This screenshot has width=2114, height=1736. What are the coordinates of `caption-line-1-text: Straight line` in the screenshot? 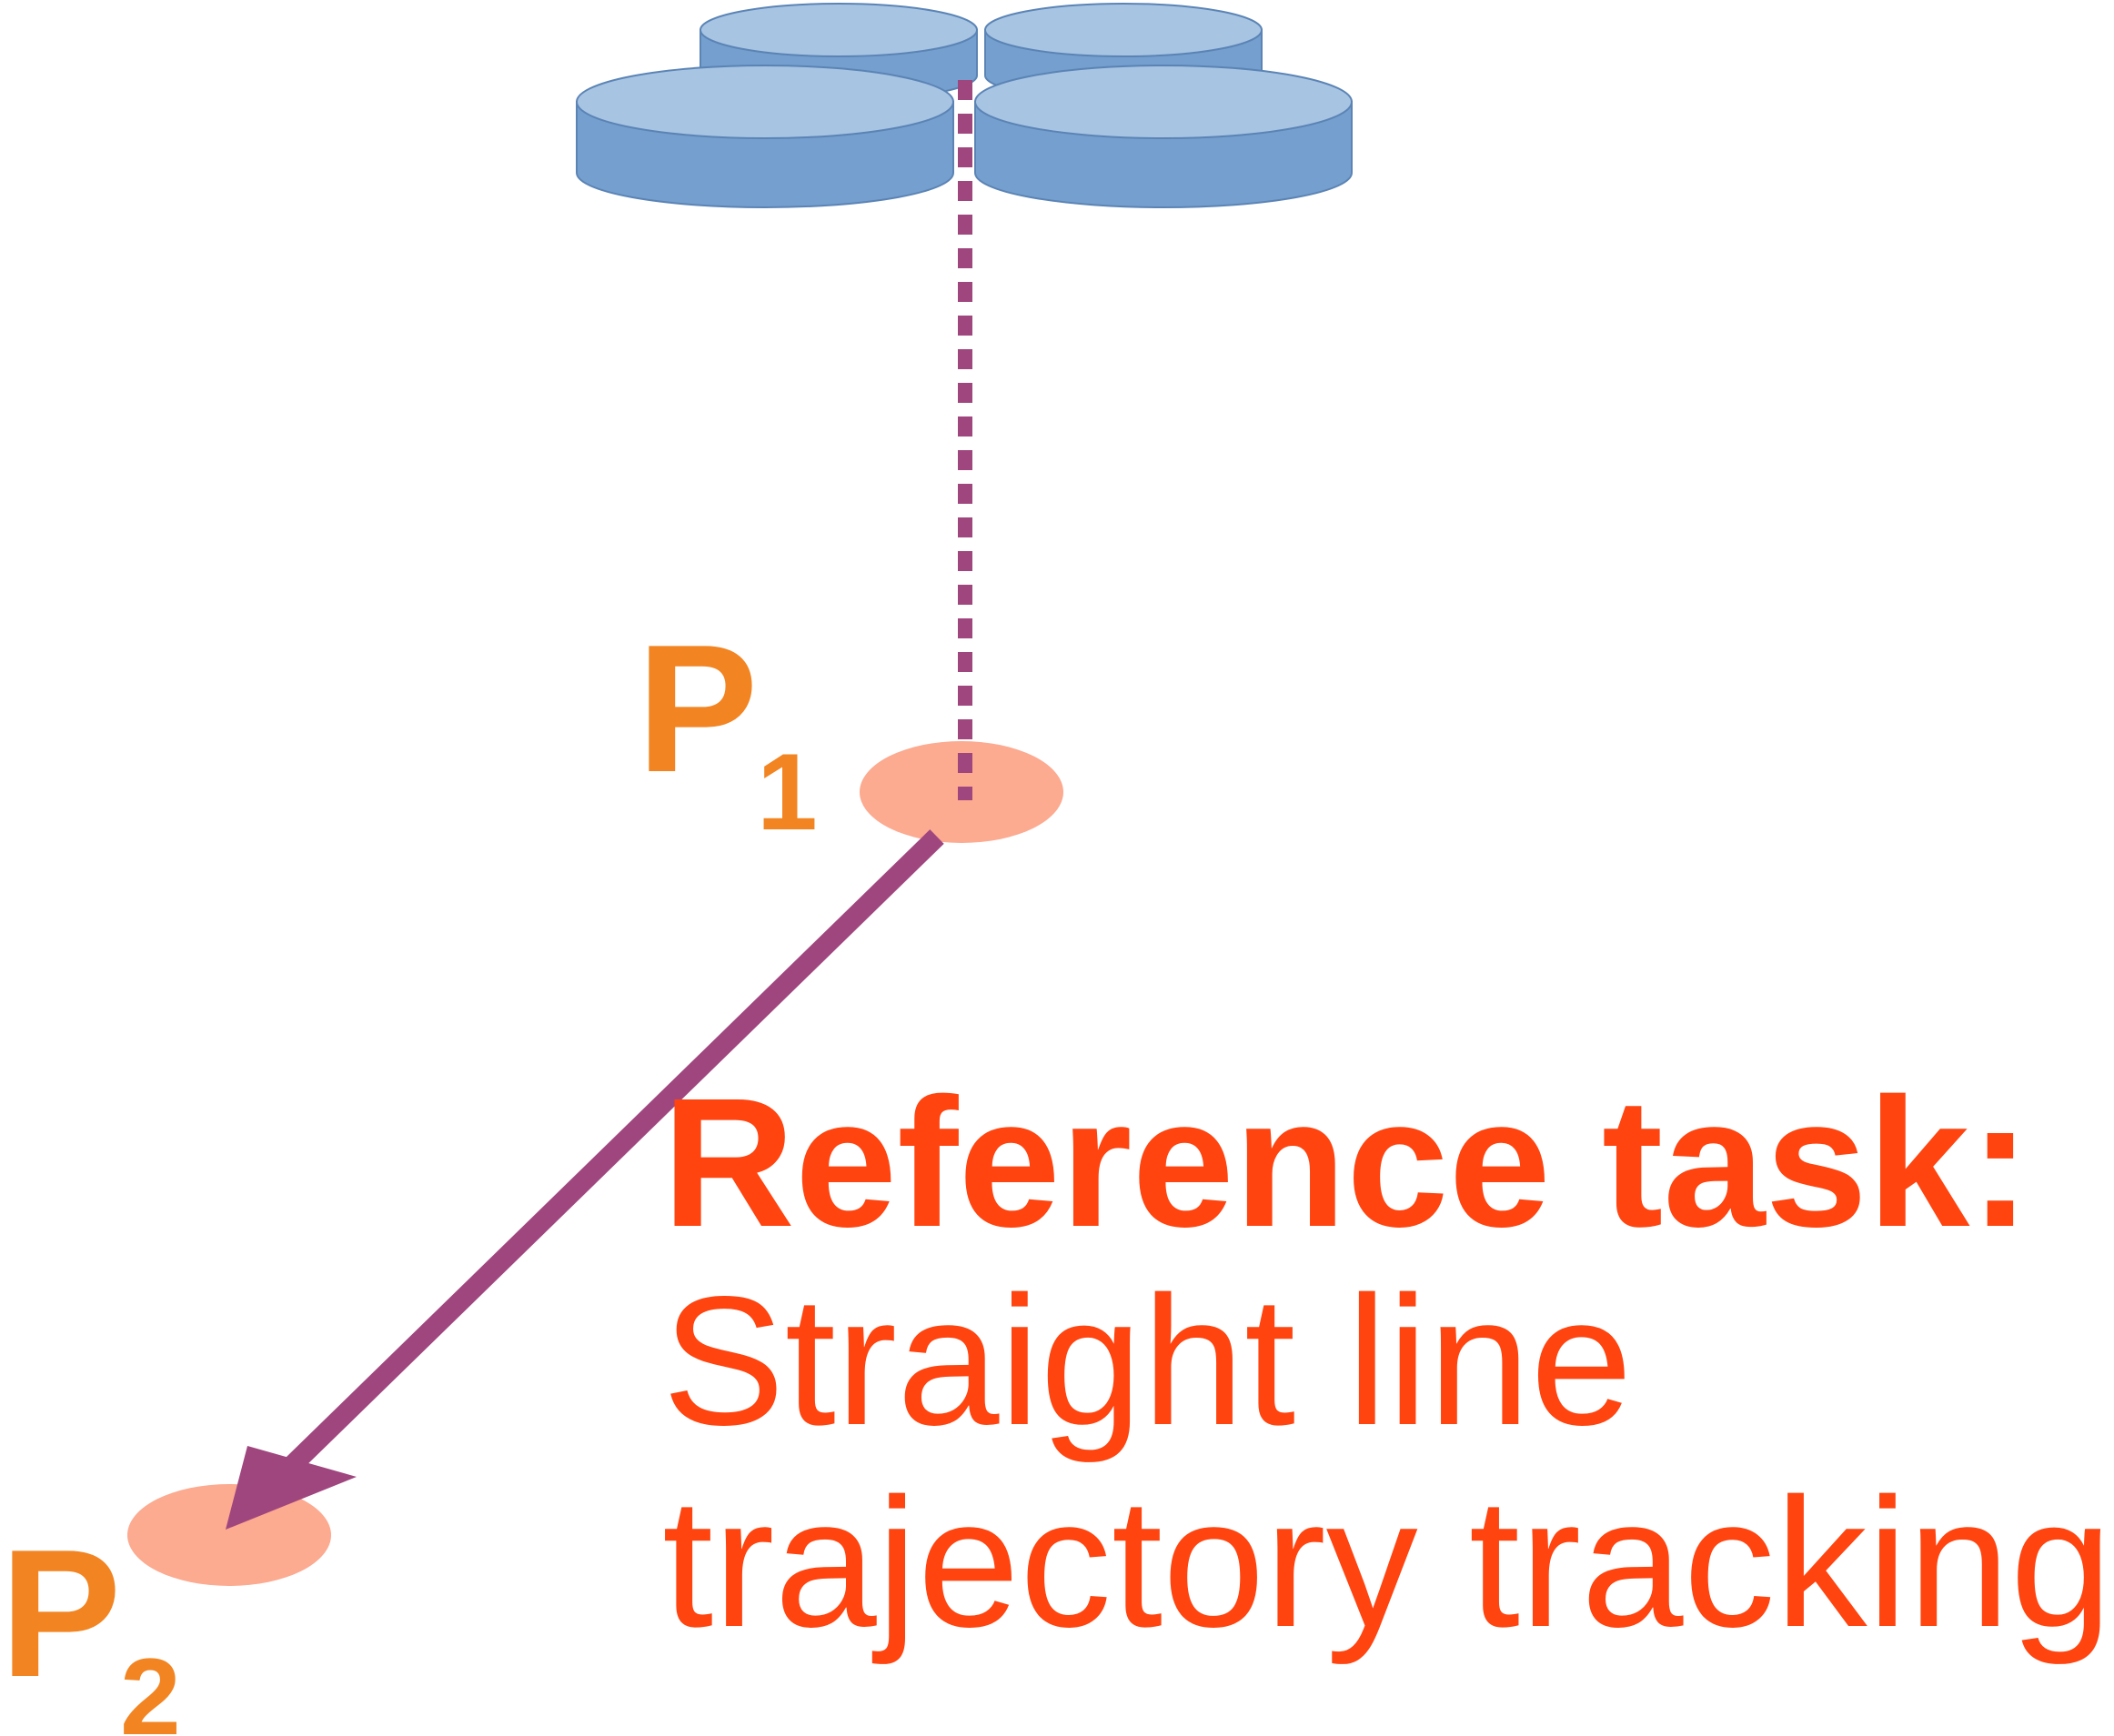 It's located at (1148, 1360).